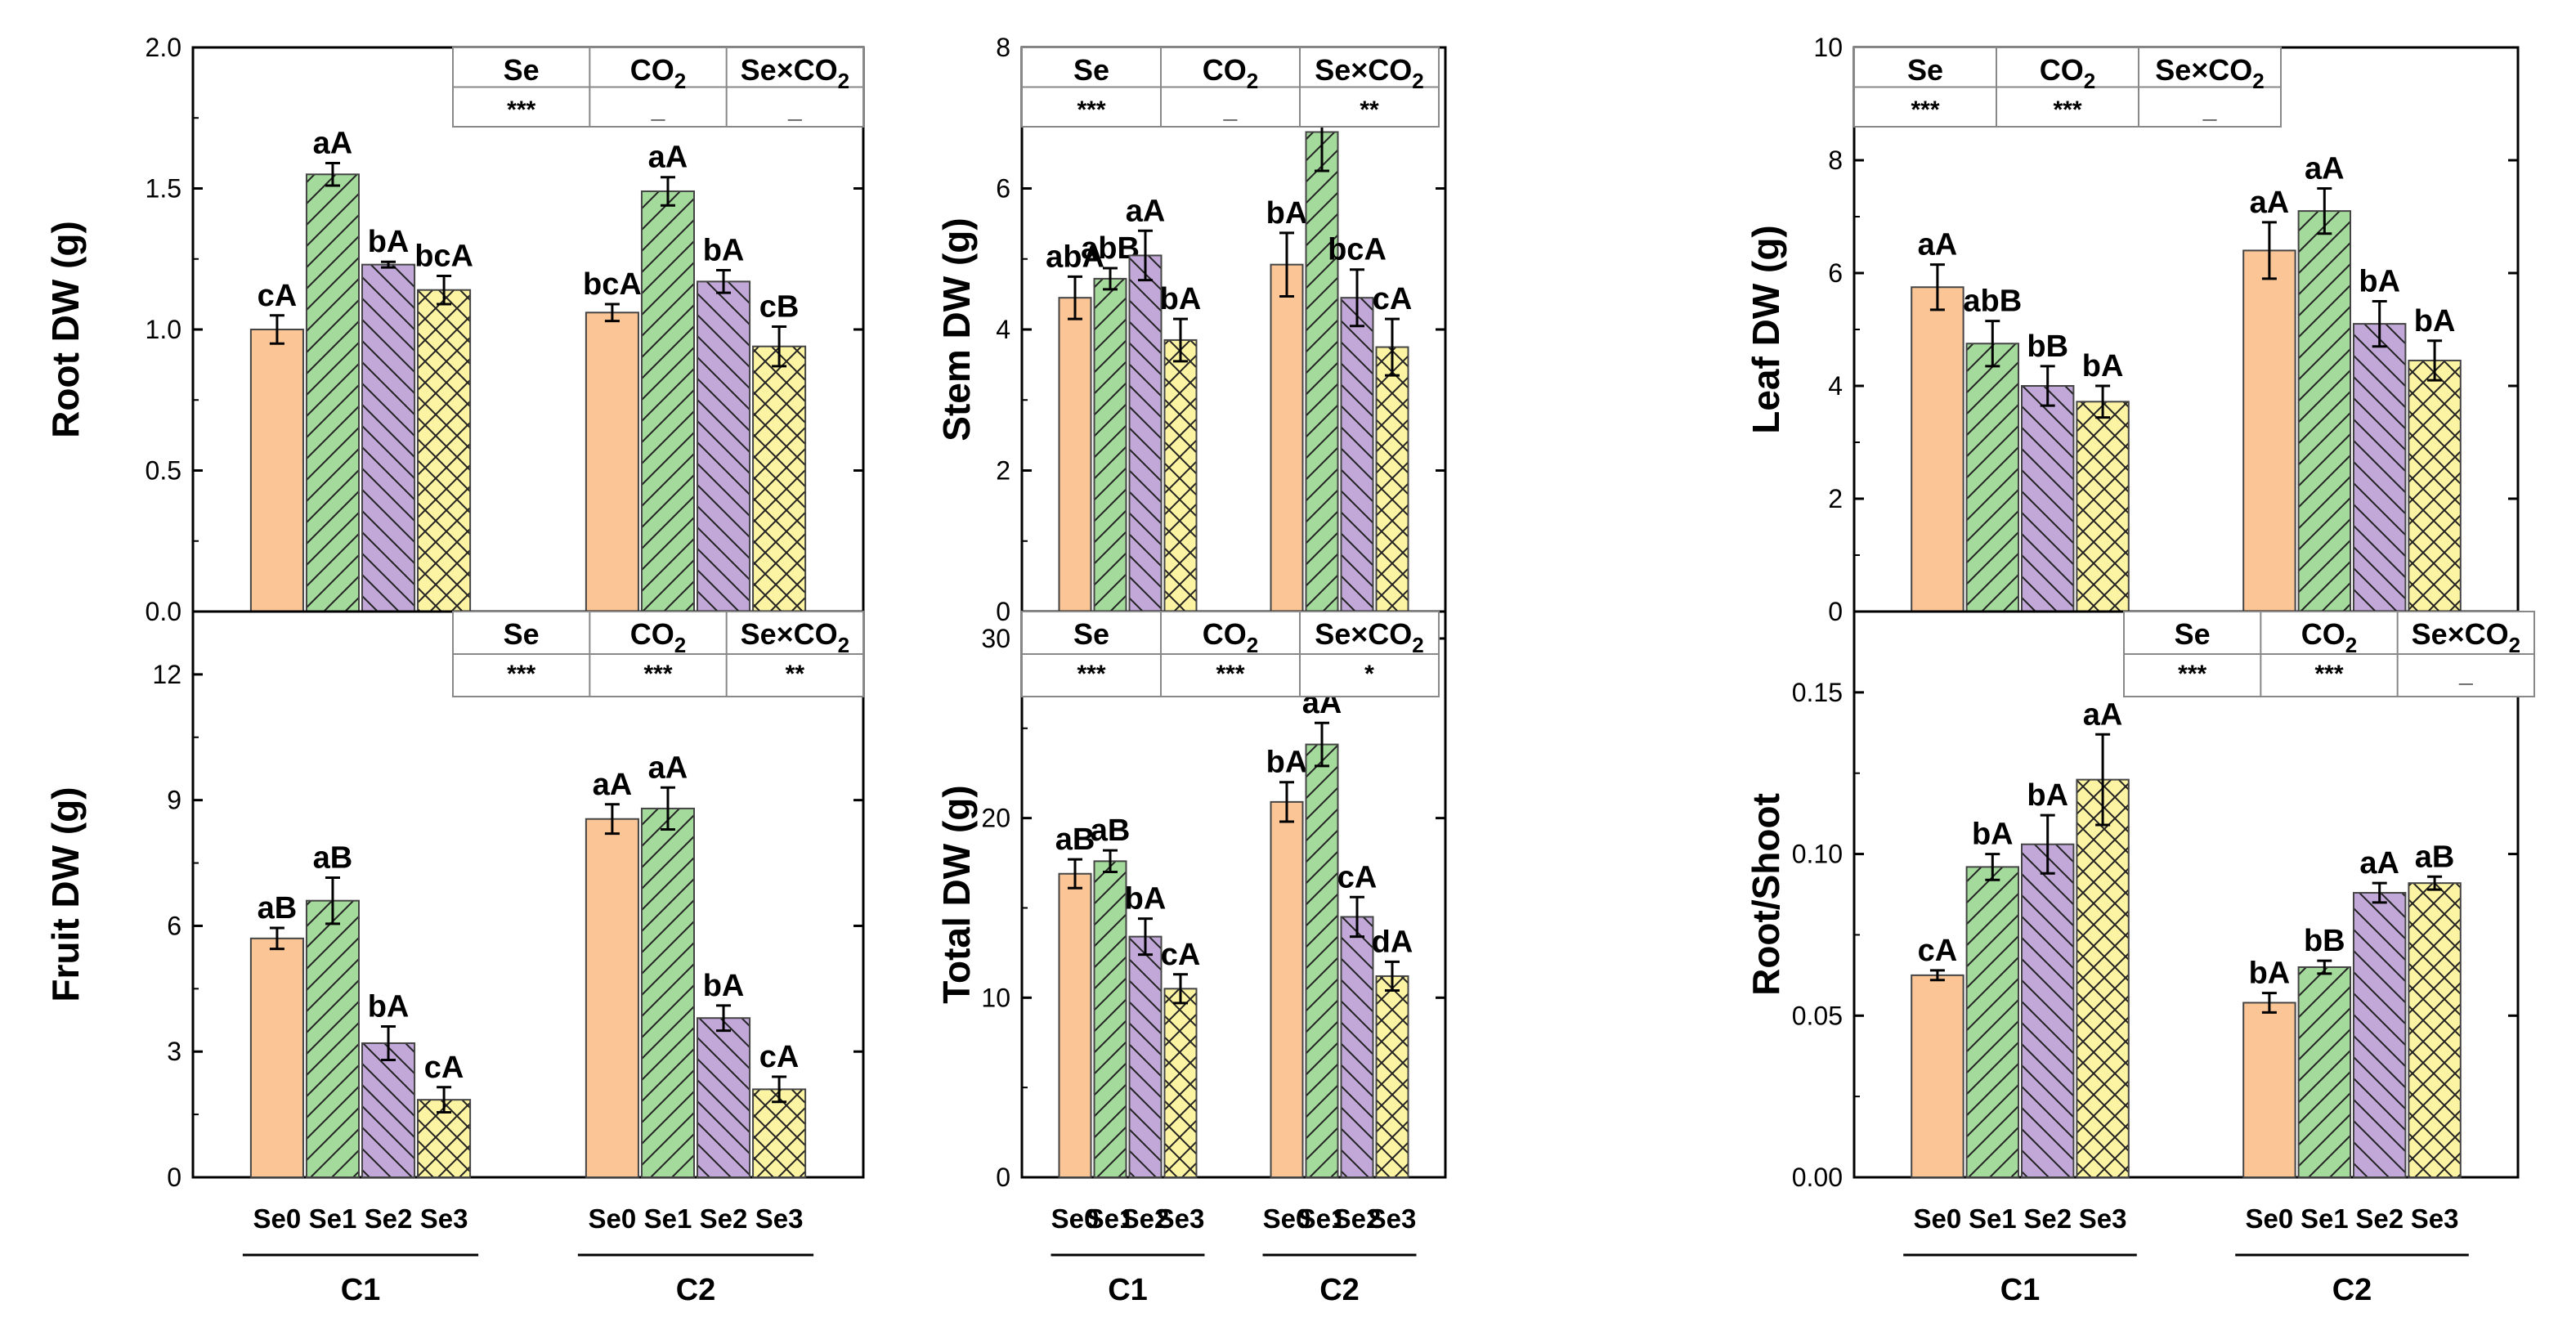  Describe the element at coordinates (1392, 942) in the screenshot. I see `significance-label: dA` at that location.